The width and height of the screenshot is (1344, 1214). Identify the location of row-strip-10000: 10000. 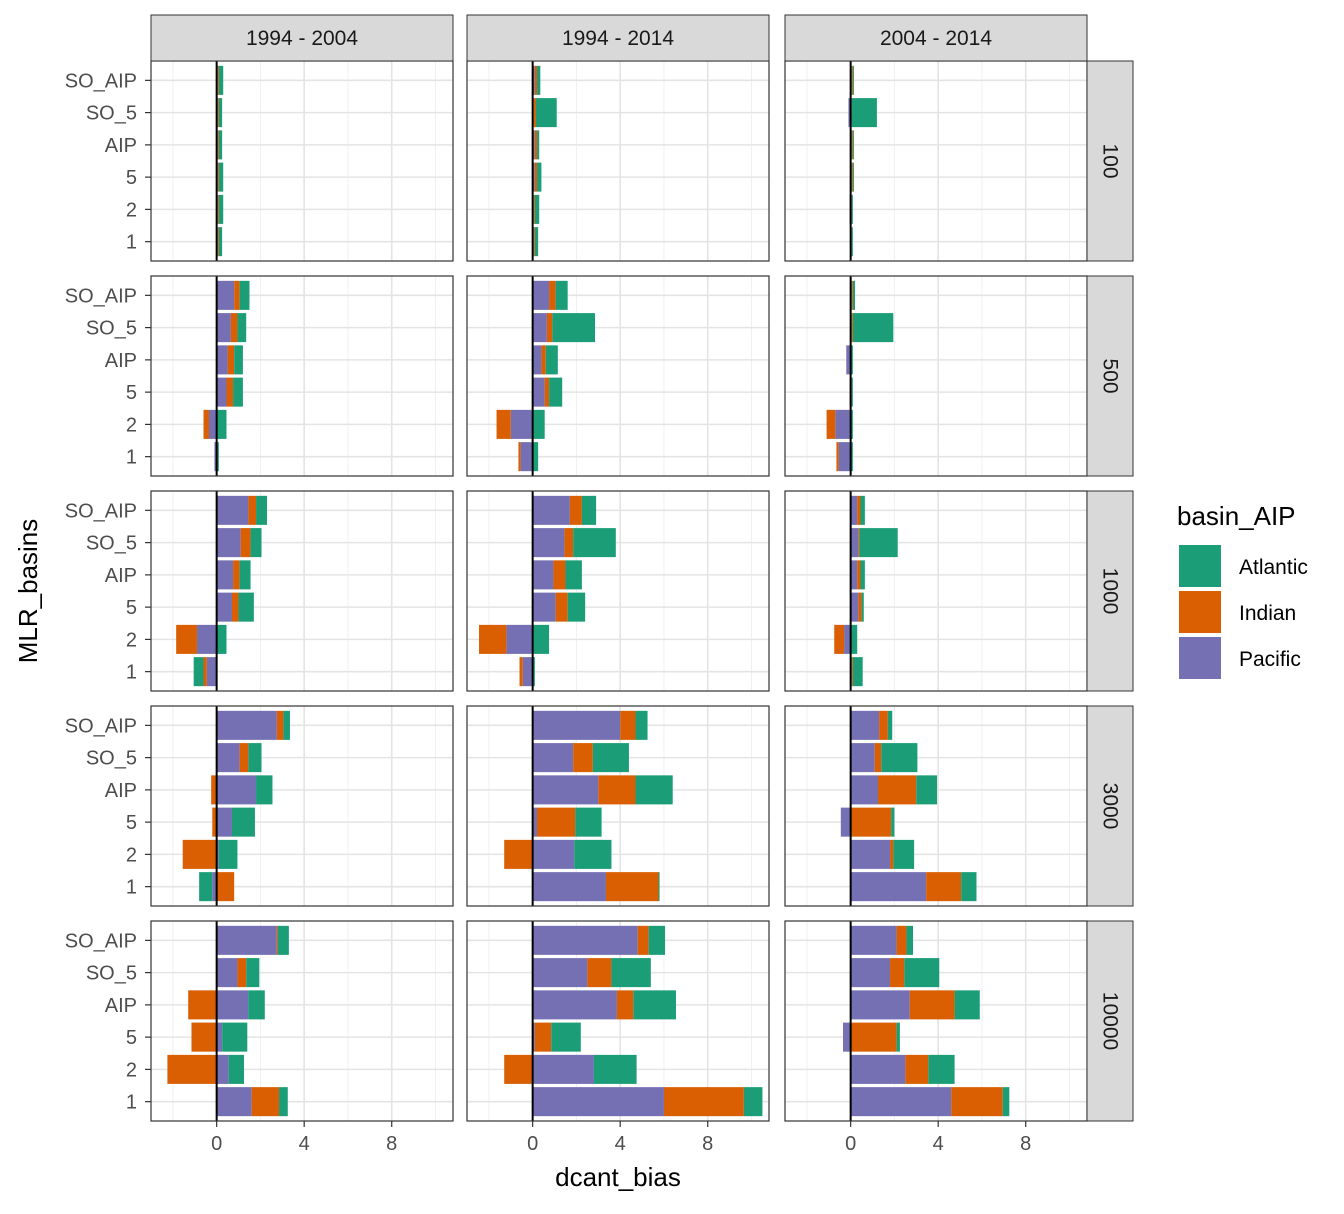
(1110, 1021).